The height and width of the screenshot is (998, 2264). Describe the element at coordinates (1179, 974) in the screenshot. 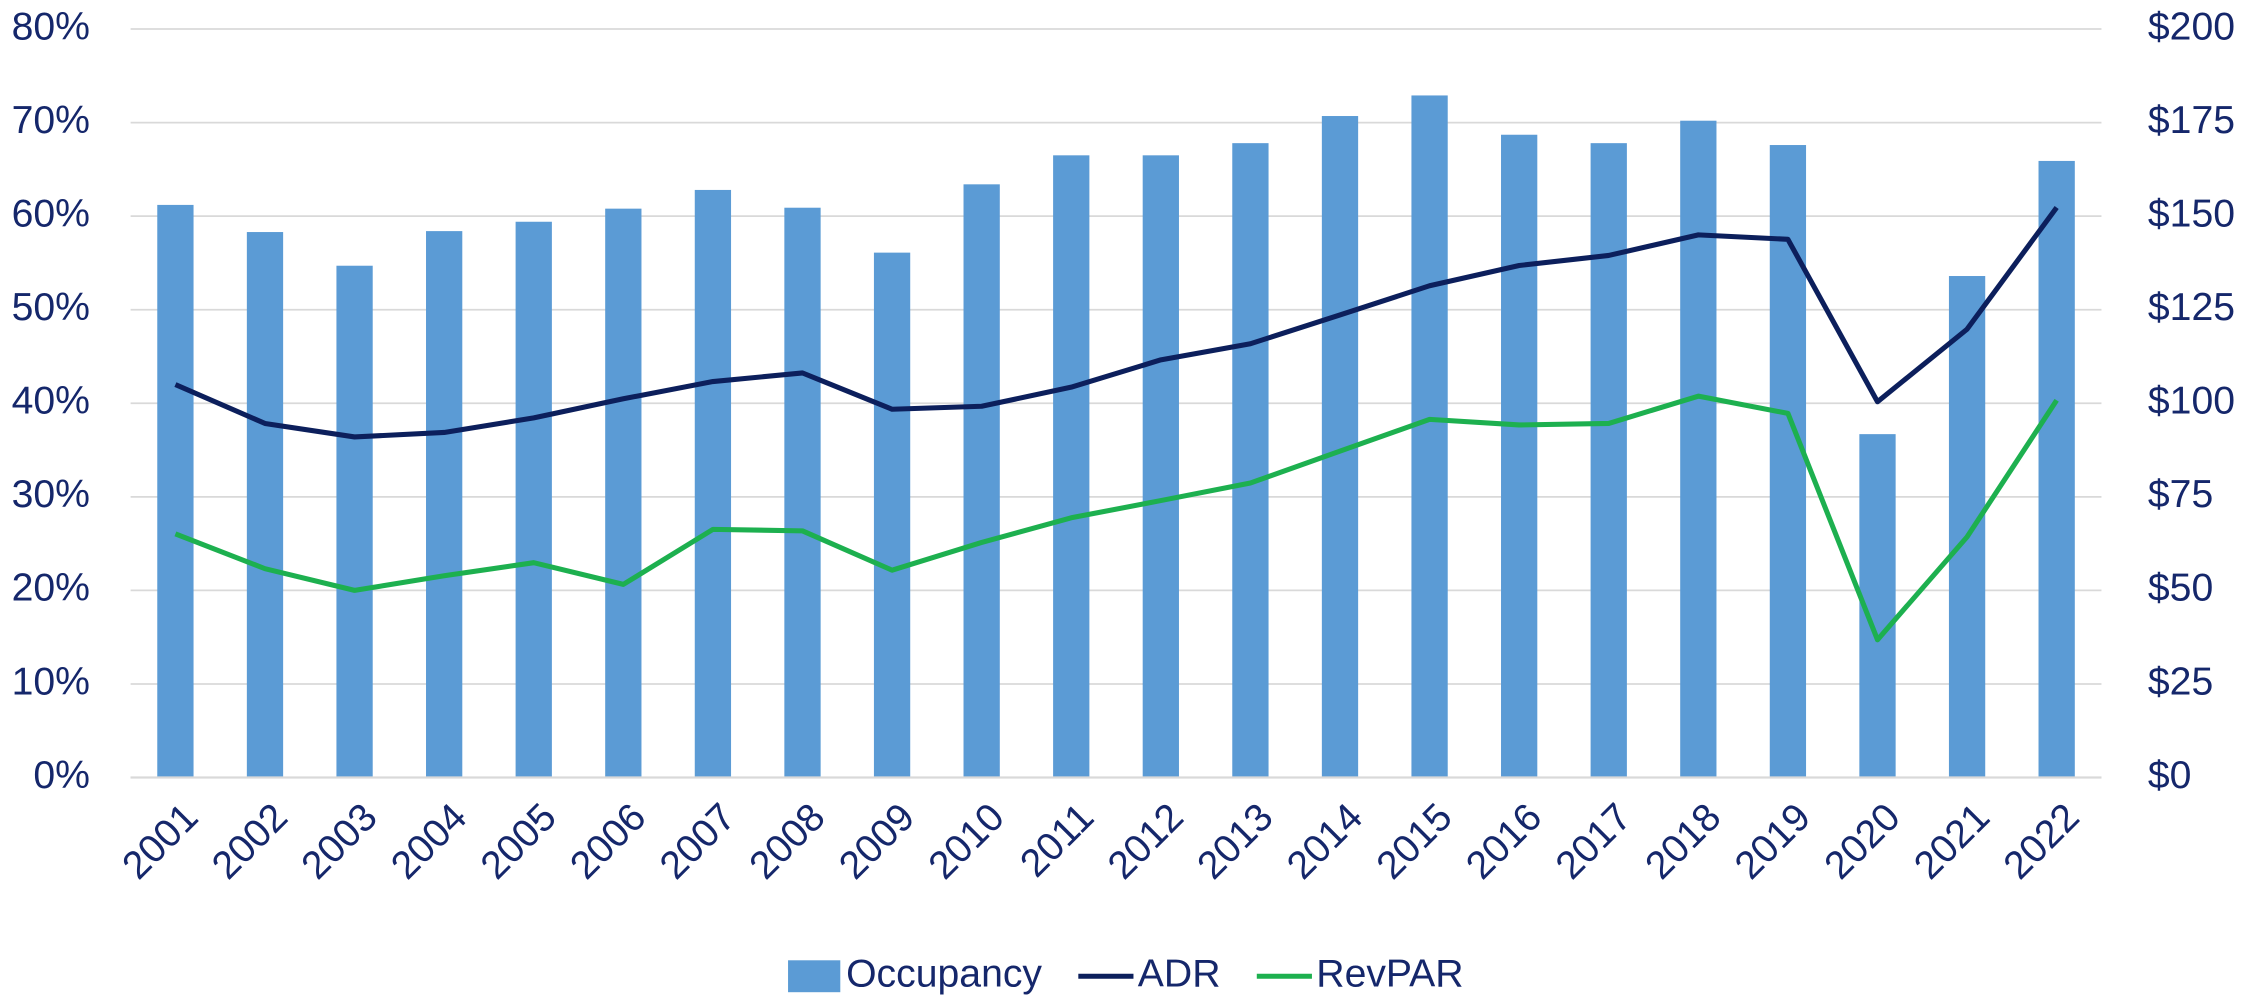

I see `legend-label: ADR` at that location.